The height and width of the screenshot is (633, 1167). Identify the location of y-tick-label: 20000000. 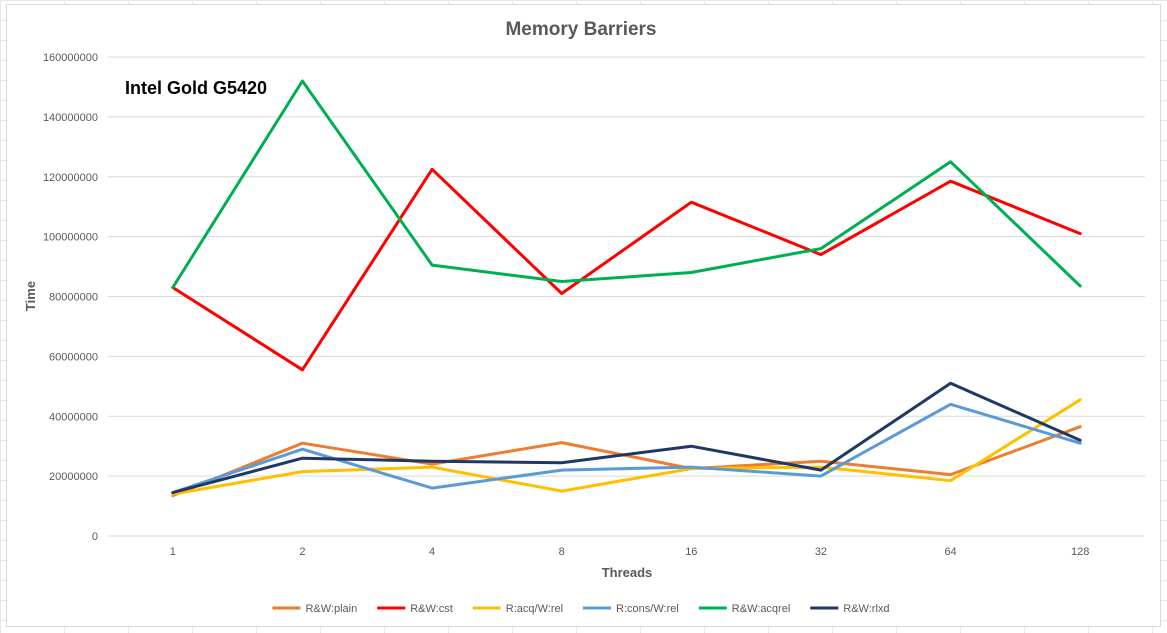
(73, 477).